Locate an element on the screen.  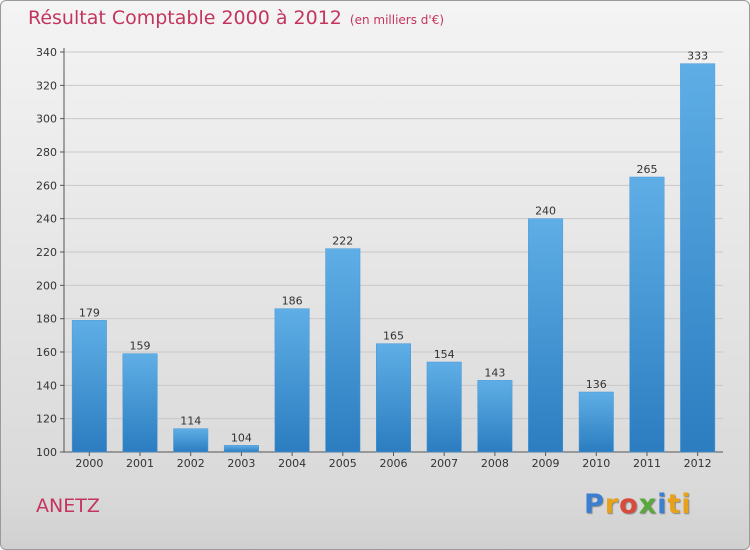
x-tick-label: 2000 is located at coordinates (89, 463).